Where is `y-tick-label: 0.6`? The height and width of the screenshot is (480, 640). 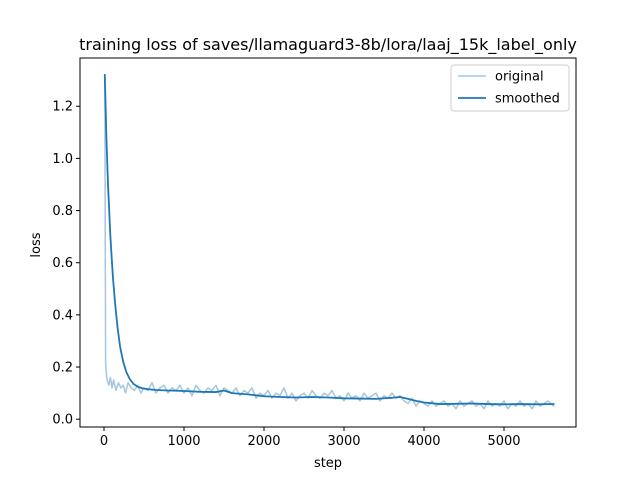 y-tick-label: 0.6 is located at coordinates (62, 263).